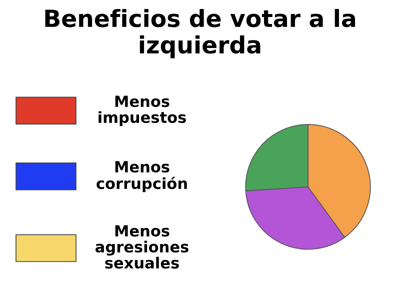 The width and height of the screenshot is (400, 299). Describe the element at coordinates (142, 247) in the screenshot. I see `text: Menos agresiones sexuales` at that location.